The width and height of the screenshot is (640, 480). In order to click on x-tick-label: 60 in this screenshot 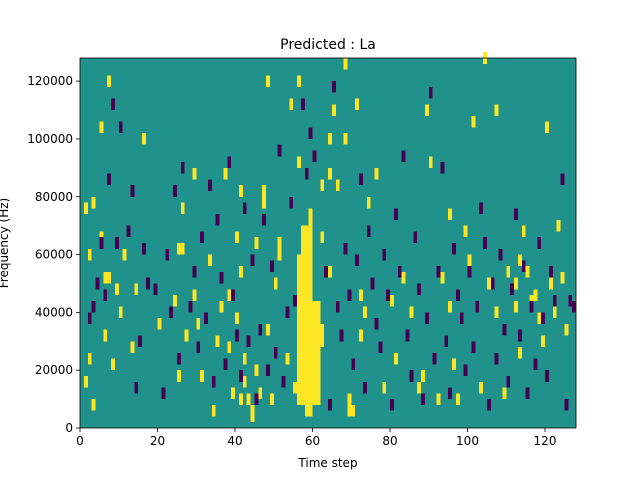, I will do `click(312, 441)`.